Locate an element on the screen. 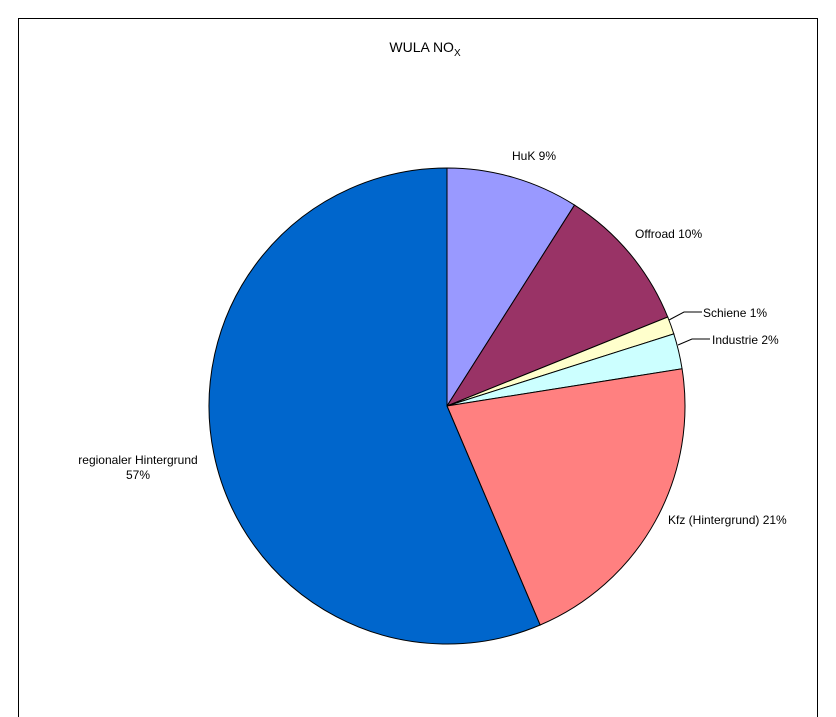 The image size is (836, 717). pie-slice-huk is located at coordinates (511, 287).